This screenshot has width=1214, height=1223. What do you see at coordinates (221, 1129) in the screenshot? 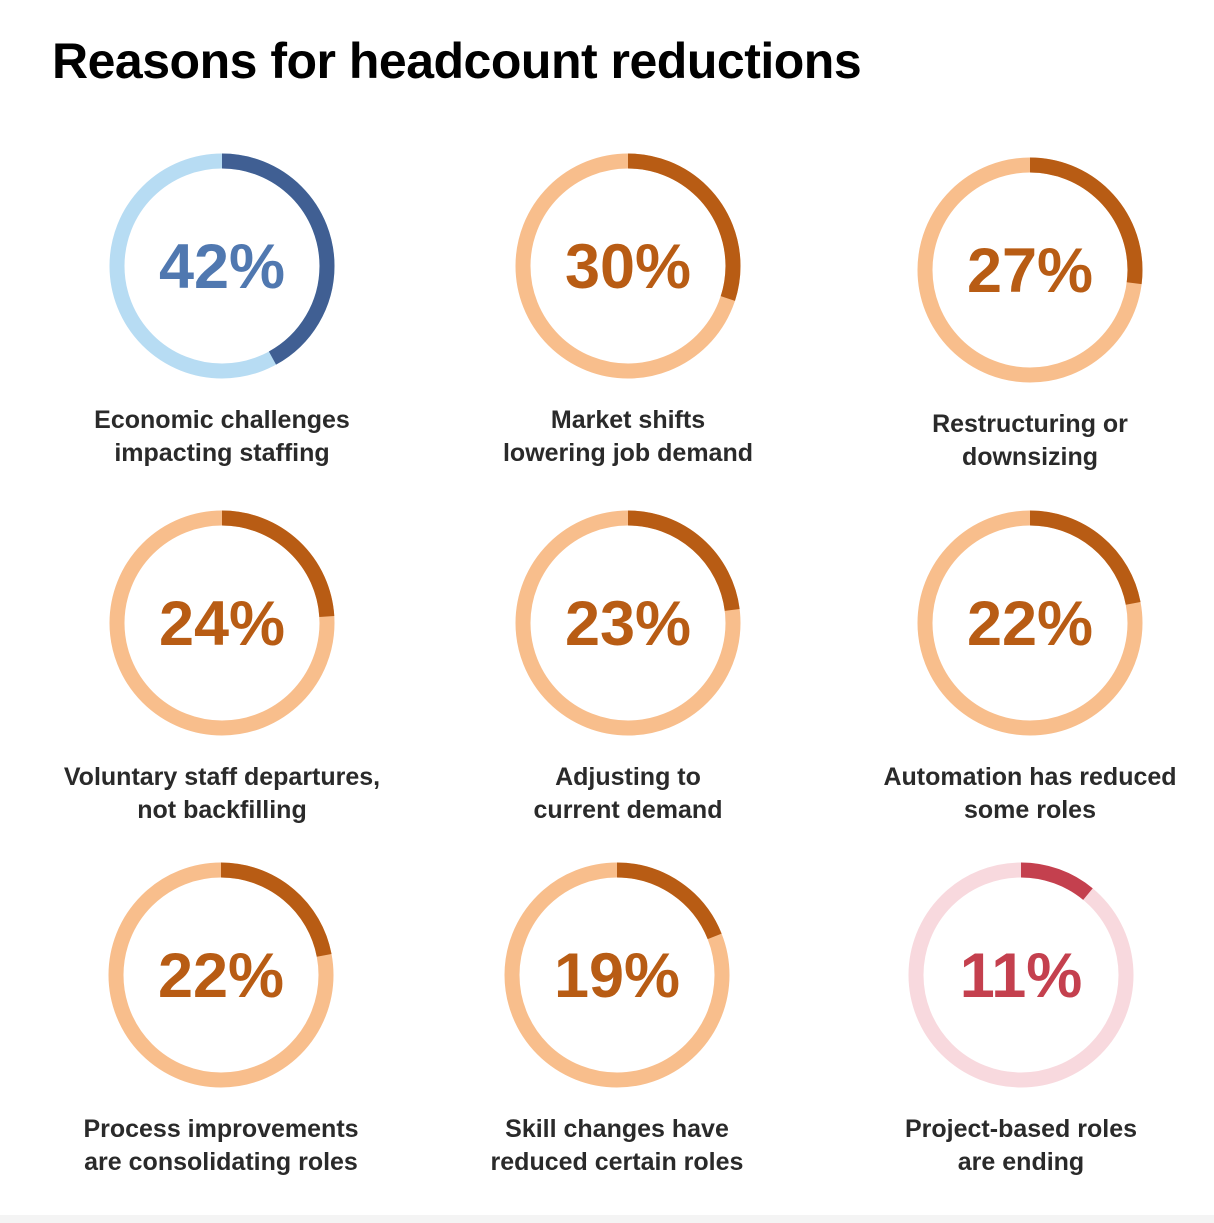
I see `caption-line: Process improvements` at bounding box center [221, 1129].